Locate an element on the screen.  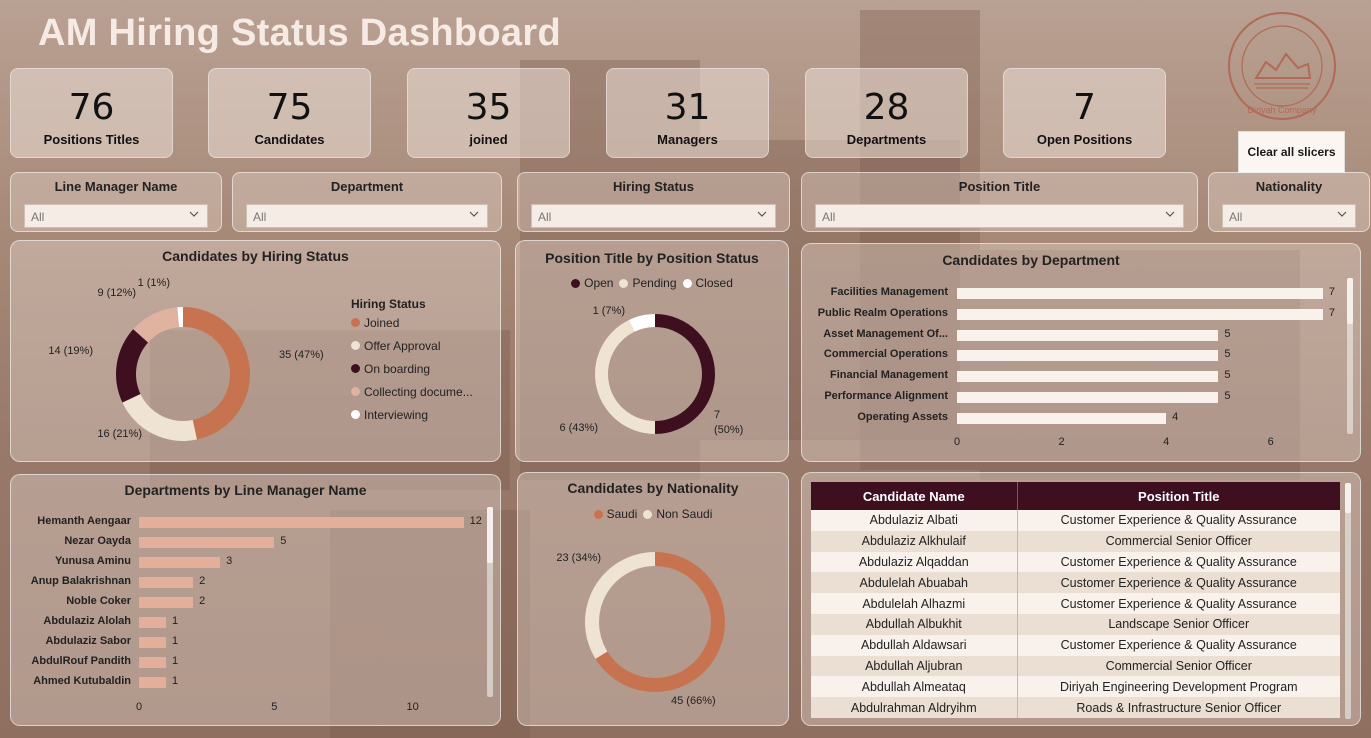
x-axis-tick: 0 is located at coordinates (139, 707).